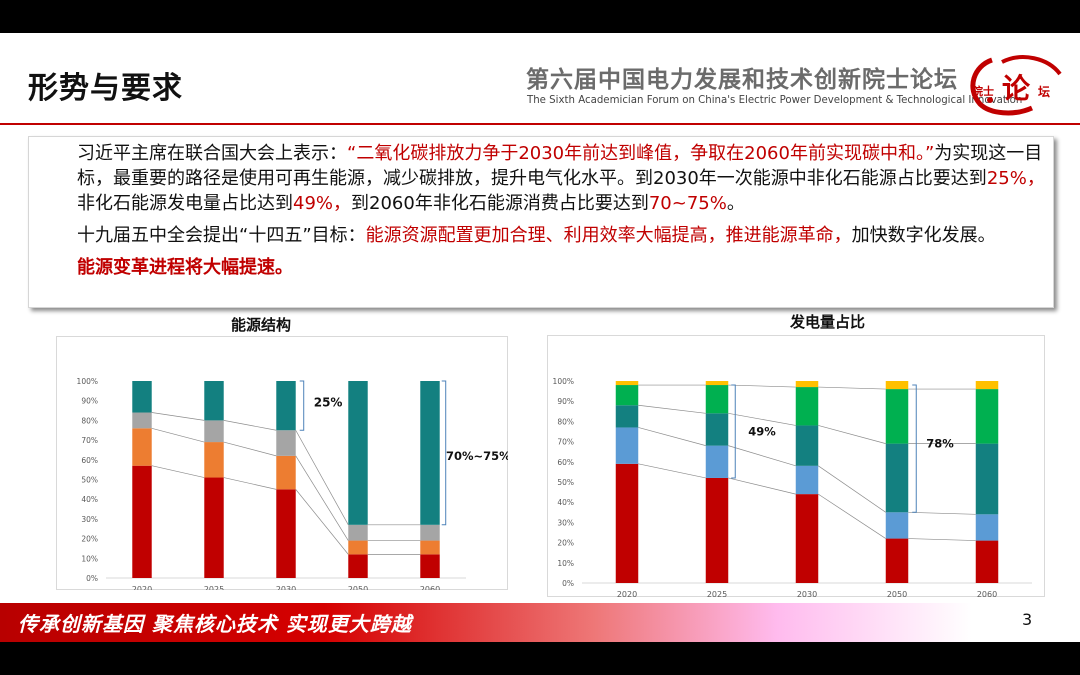 The width and height of the screenshot is (1080, 675). What do you see at coordinates (1015, 178) in the screenshot?
I see `p1-25pct: 25%，` at bounding box center [1015, 178].